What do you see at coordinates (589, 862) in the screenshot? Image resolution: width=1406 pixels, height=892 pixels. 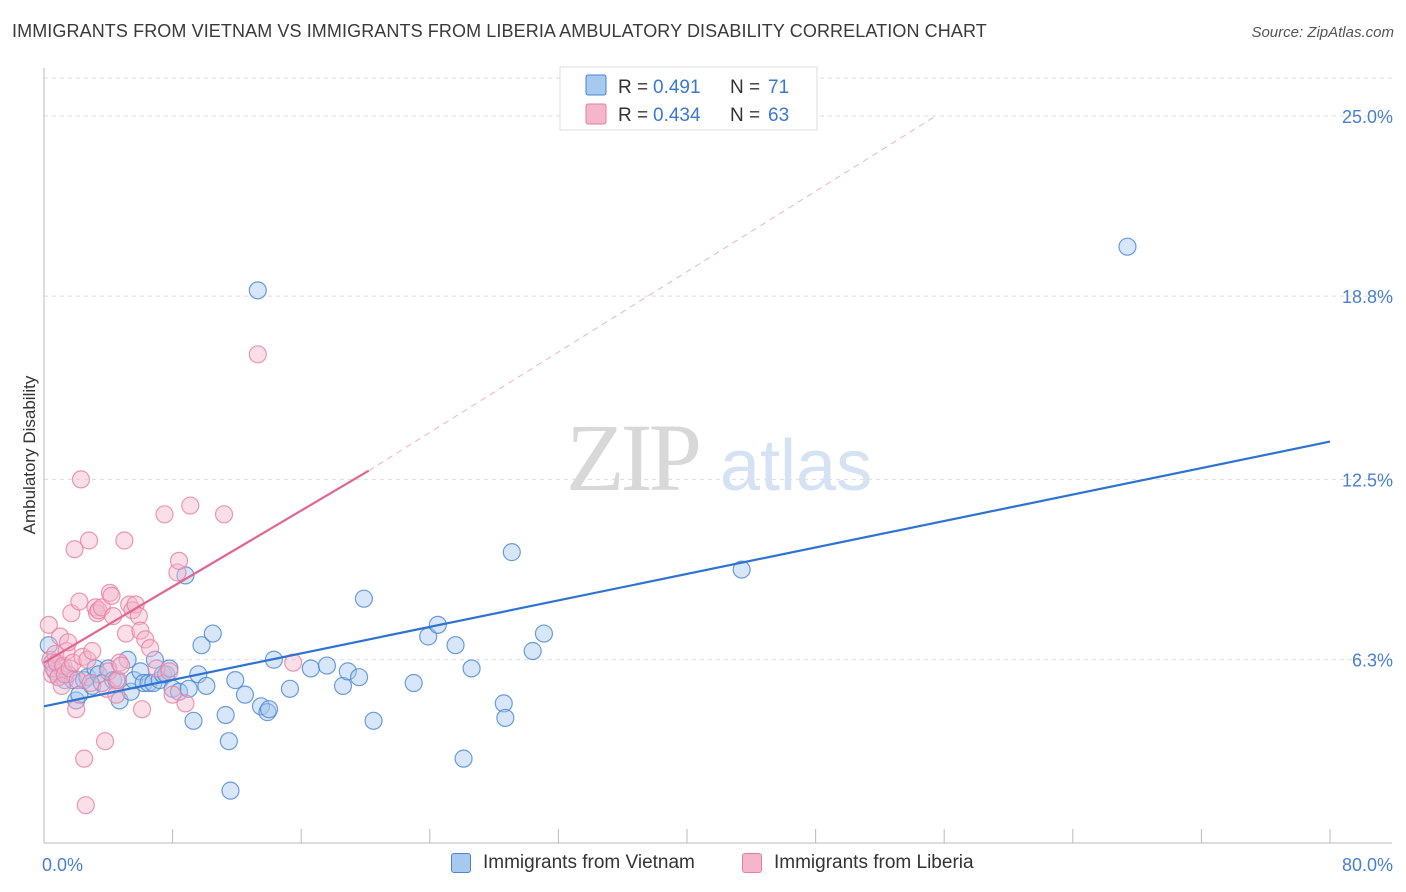 I see `legend-bottom-label-vietnam: Immigrants from Vietnam` at bounding box center [589, 862].